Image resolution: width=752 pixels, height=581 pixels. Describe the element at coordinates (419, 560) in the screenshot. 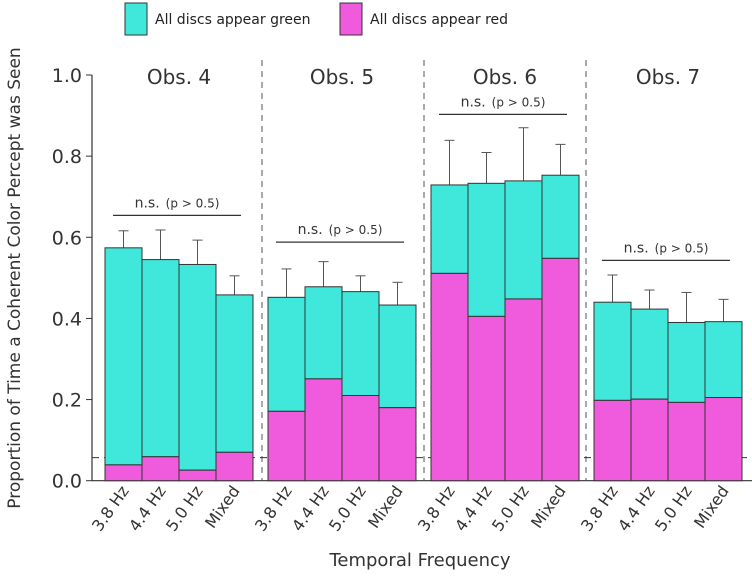

I see `x-axis-label: Temporal Frequency` at that location.